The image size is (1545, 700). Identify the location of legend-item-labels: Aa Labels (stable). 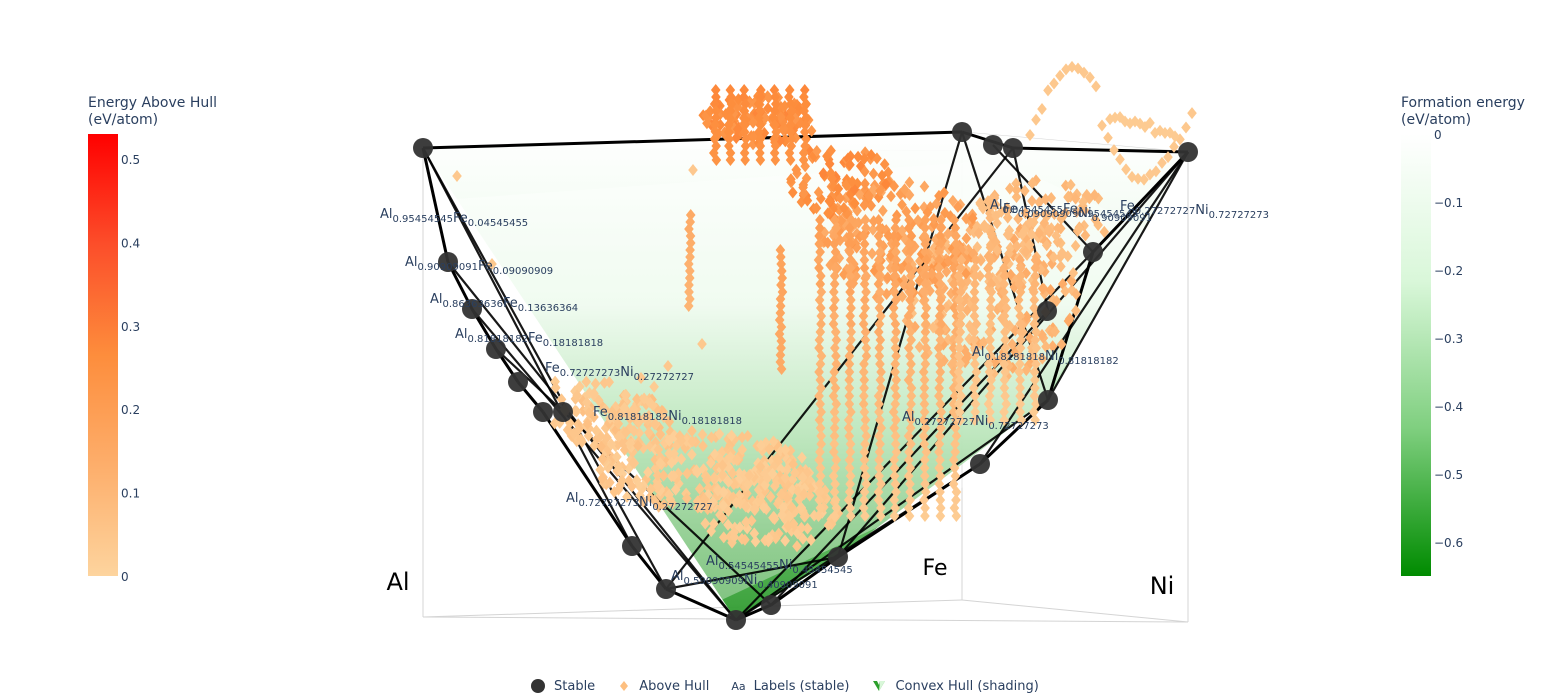
(790, 686).